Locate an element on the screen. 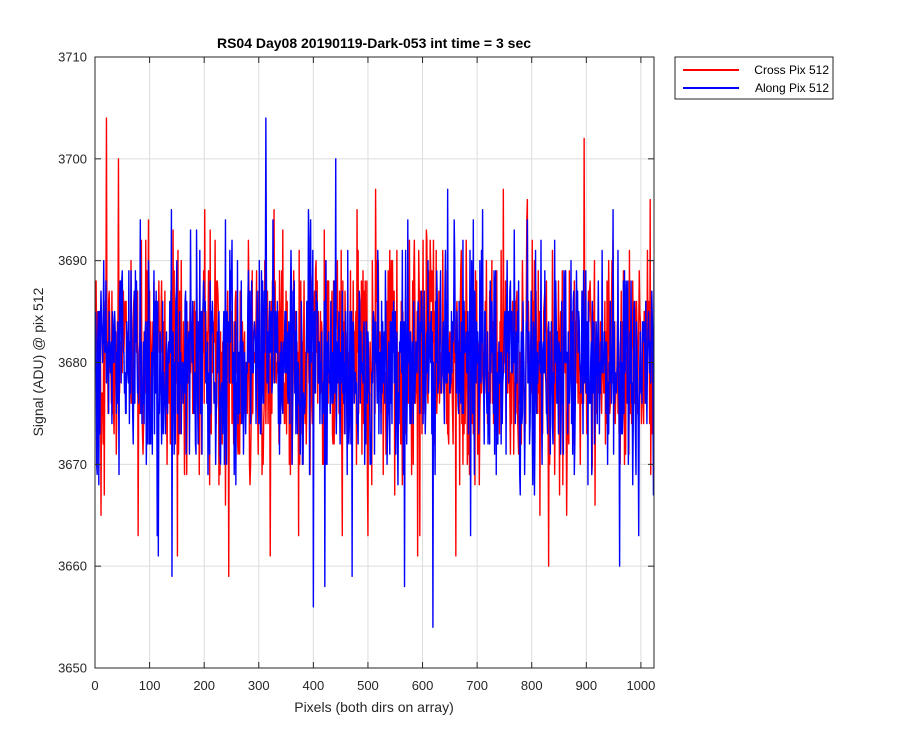 The height and width of the screenshot is (755, 900). x-tick-label: 1000 is located at coordinates (640, 685).